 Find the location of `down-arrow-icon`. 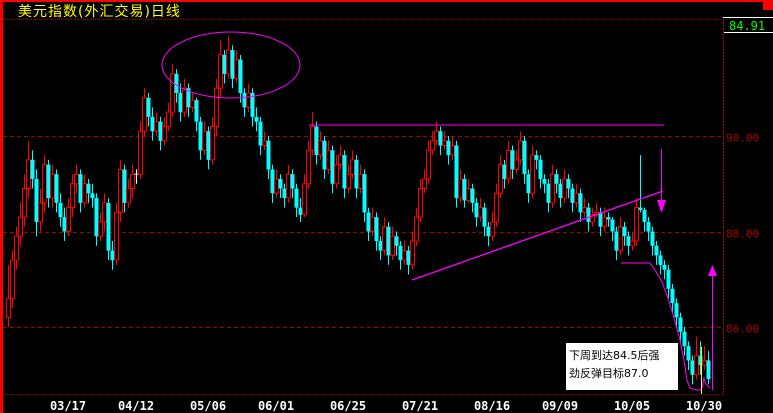

down-arrow-icon is located at coordinates (661, 206).